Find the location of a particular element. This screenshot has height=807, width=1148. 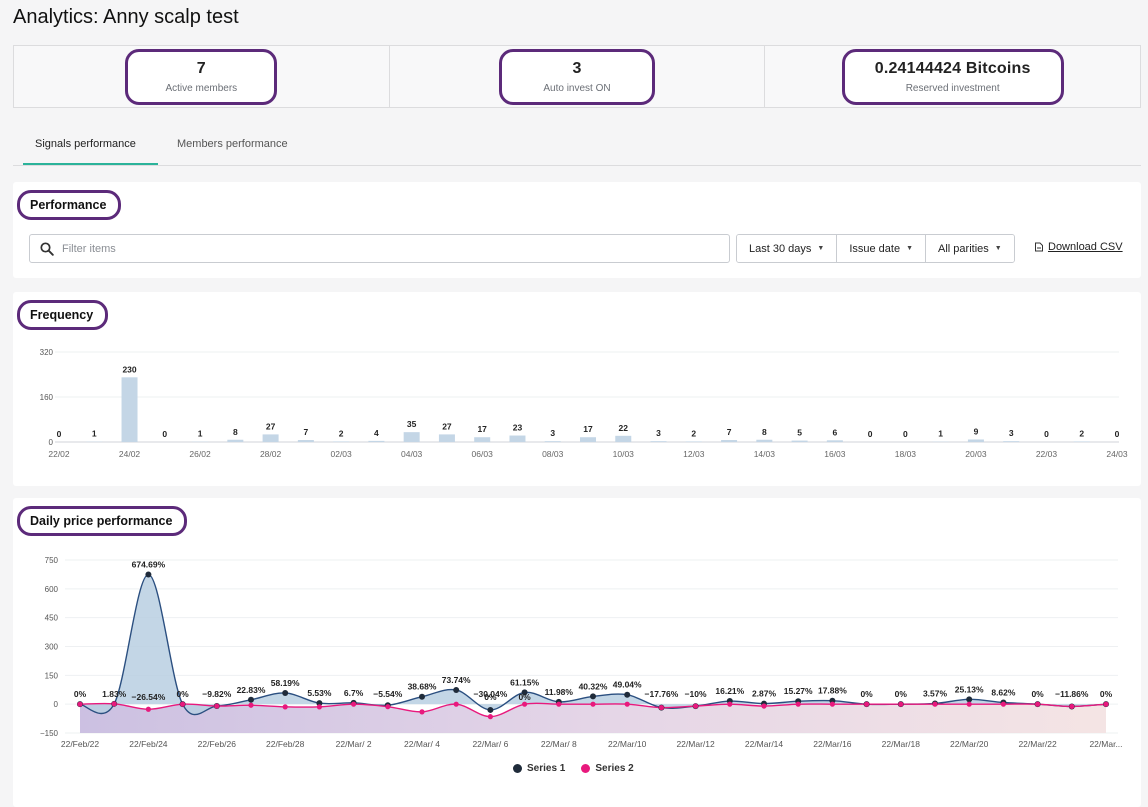

download-csv-link: Download CSV is located at coordinates (1078, 247).